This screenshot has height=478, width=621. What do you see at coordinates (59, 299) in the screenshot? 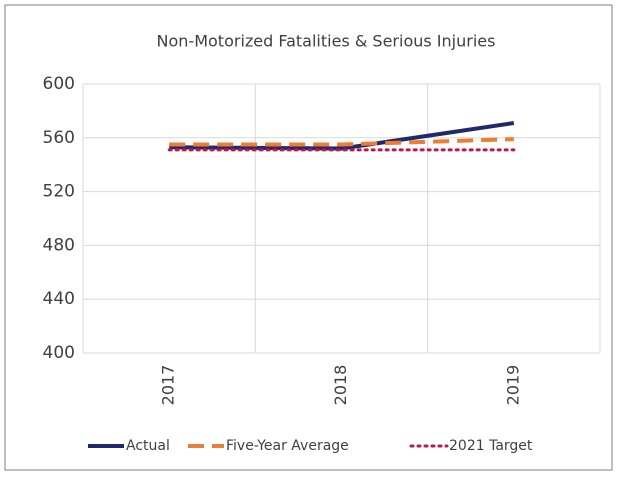
I see `y-tick-label: 440` at bounding box center [59, 299].